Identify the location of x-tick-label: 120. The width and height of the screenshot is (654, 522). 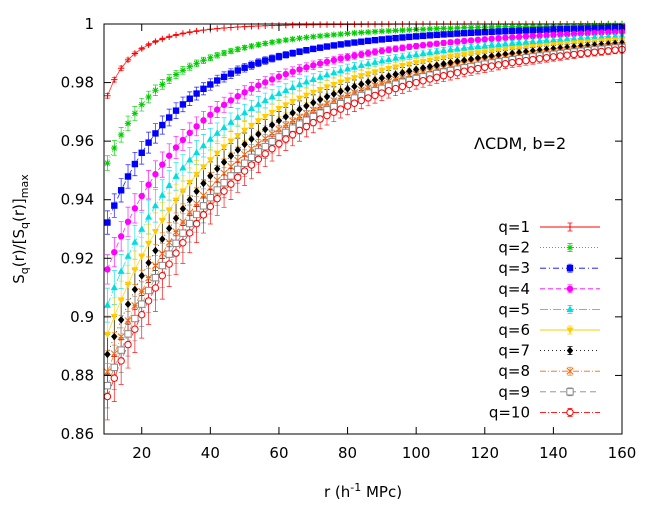
(484, 453).